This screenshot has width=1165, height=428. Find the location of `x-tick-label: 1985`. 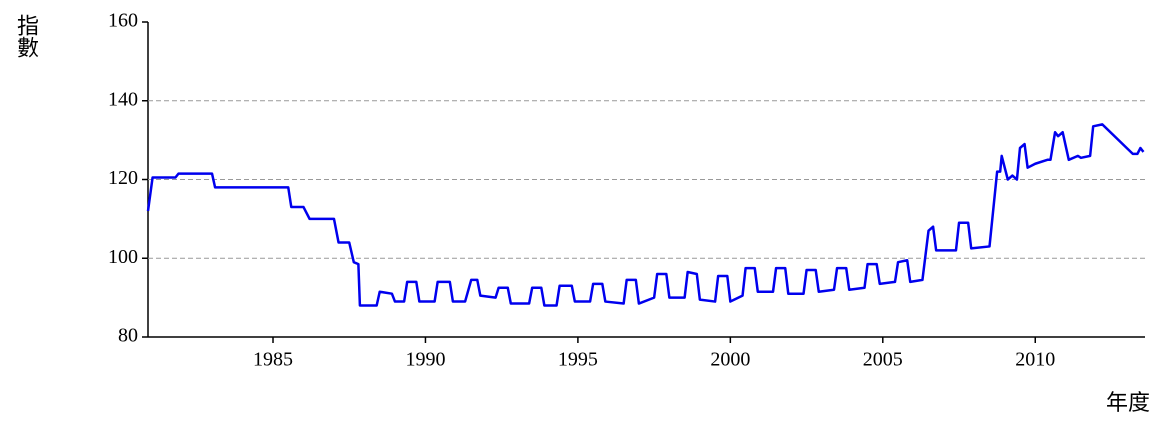

x-tick-label: 1985 is located at coordinates (273, 360).